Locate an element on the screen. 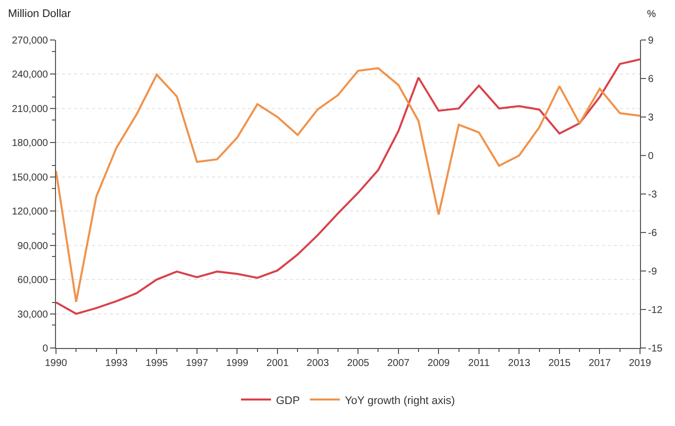 The height and width of the screenshot is (426, 675). y-axis-title: Million Dollar is located at coordinates (40, 14).